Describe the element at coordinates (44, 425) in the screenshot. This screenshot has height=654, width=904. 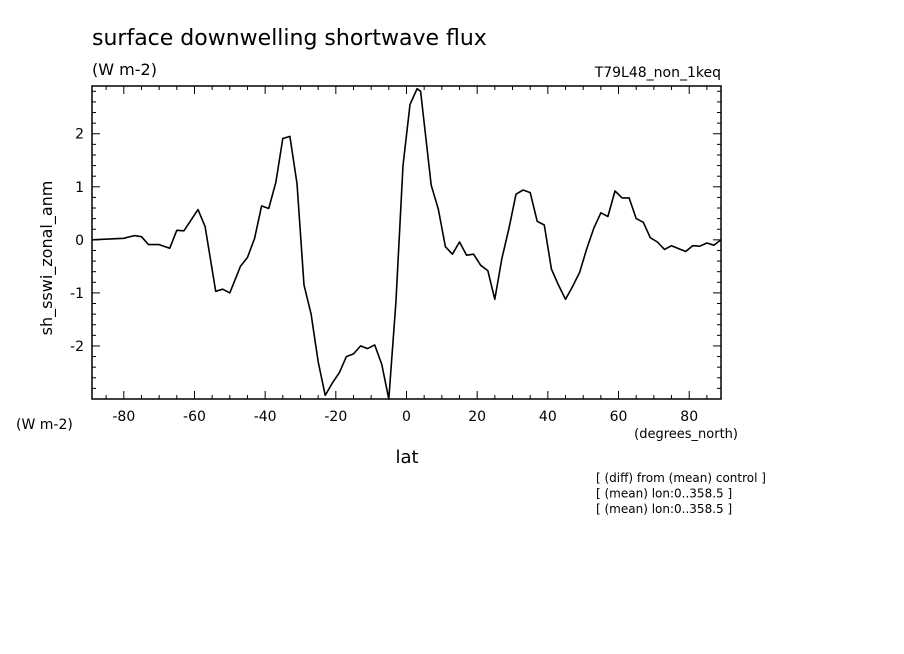
I see `y-axis-units: (W m-2)` at that location.